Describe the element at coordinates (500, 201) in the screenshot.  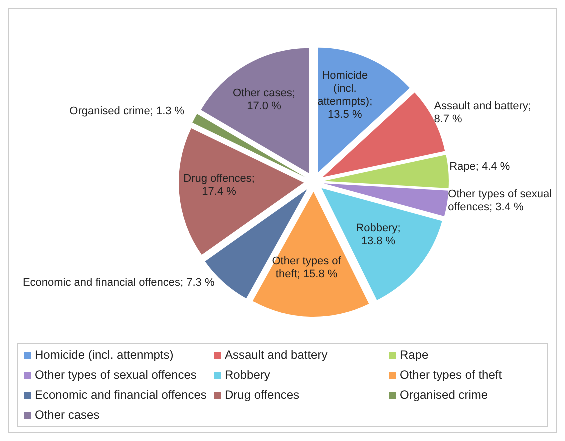
I see `category-label: Other types of sexual offences; 3.4 %` at that location.